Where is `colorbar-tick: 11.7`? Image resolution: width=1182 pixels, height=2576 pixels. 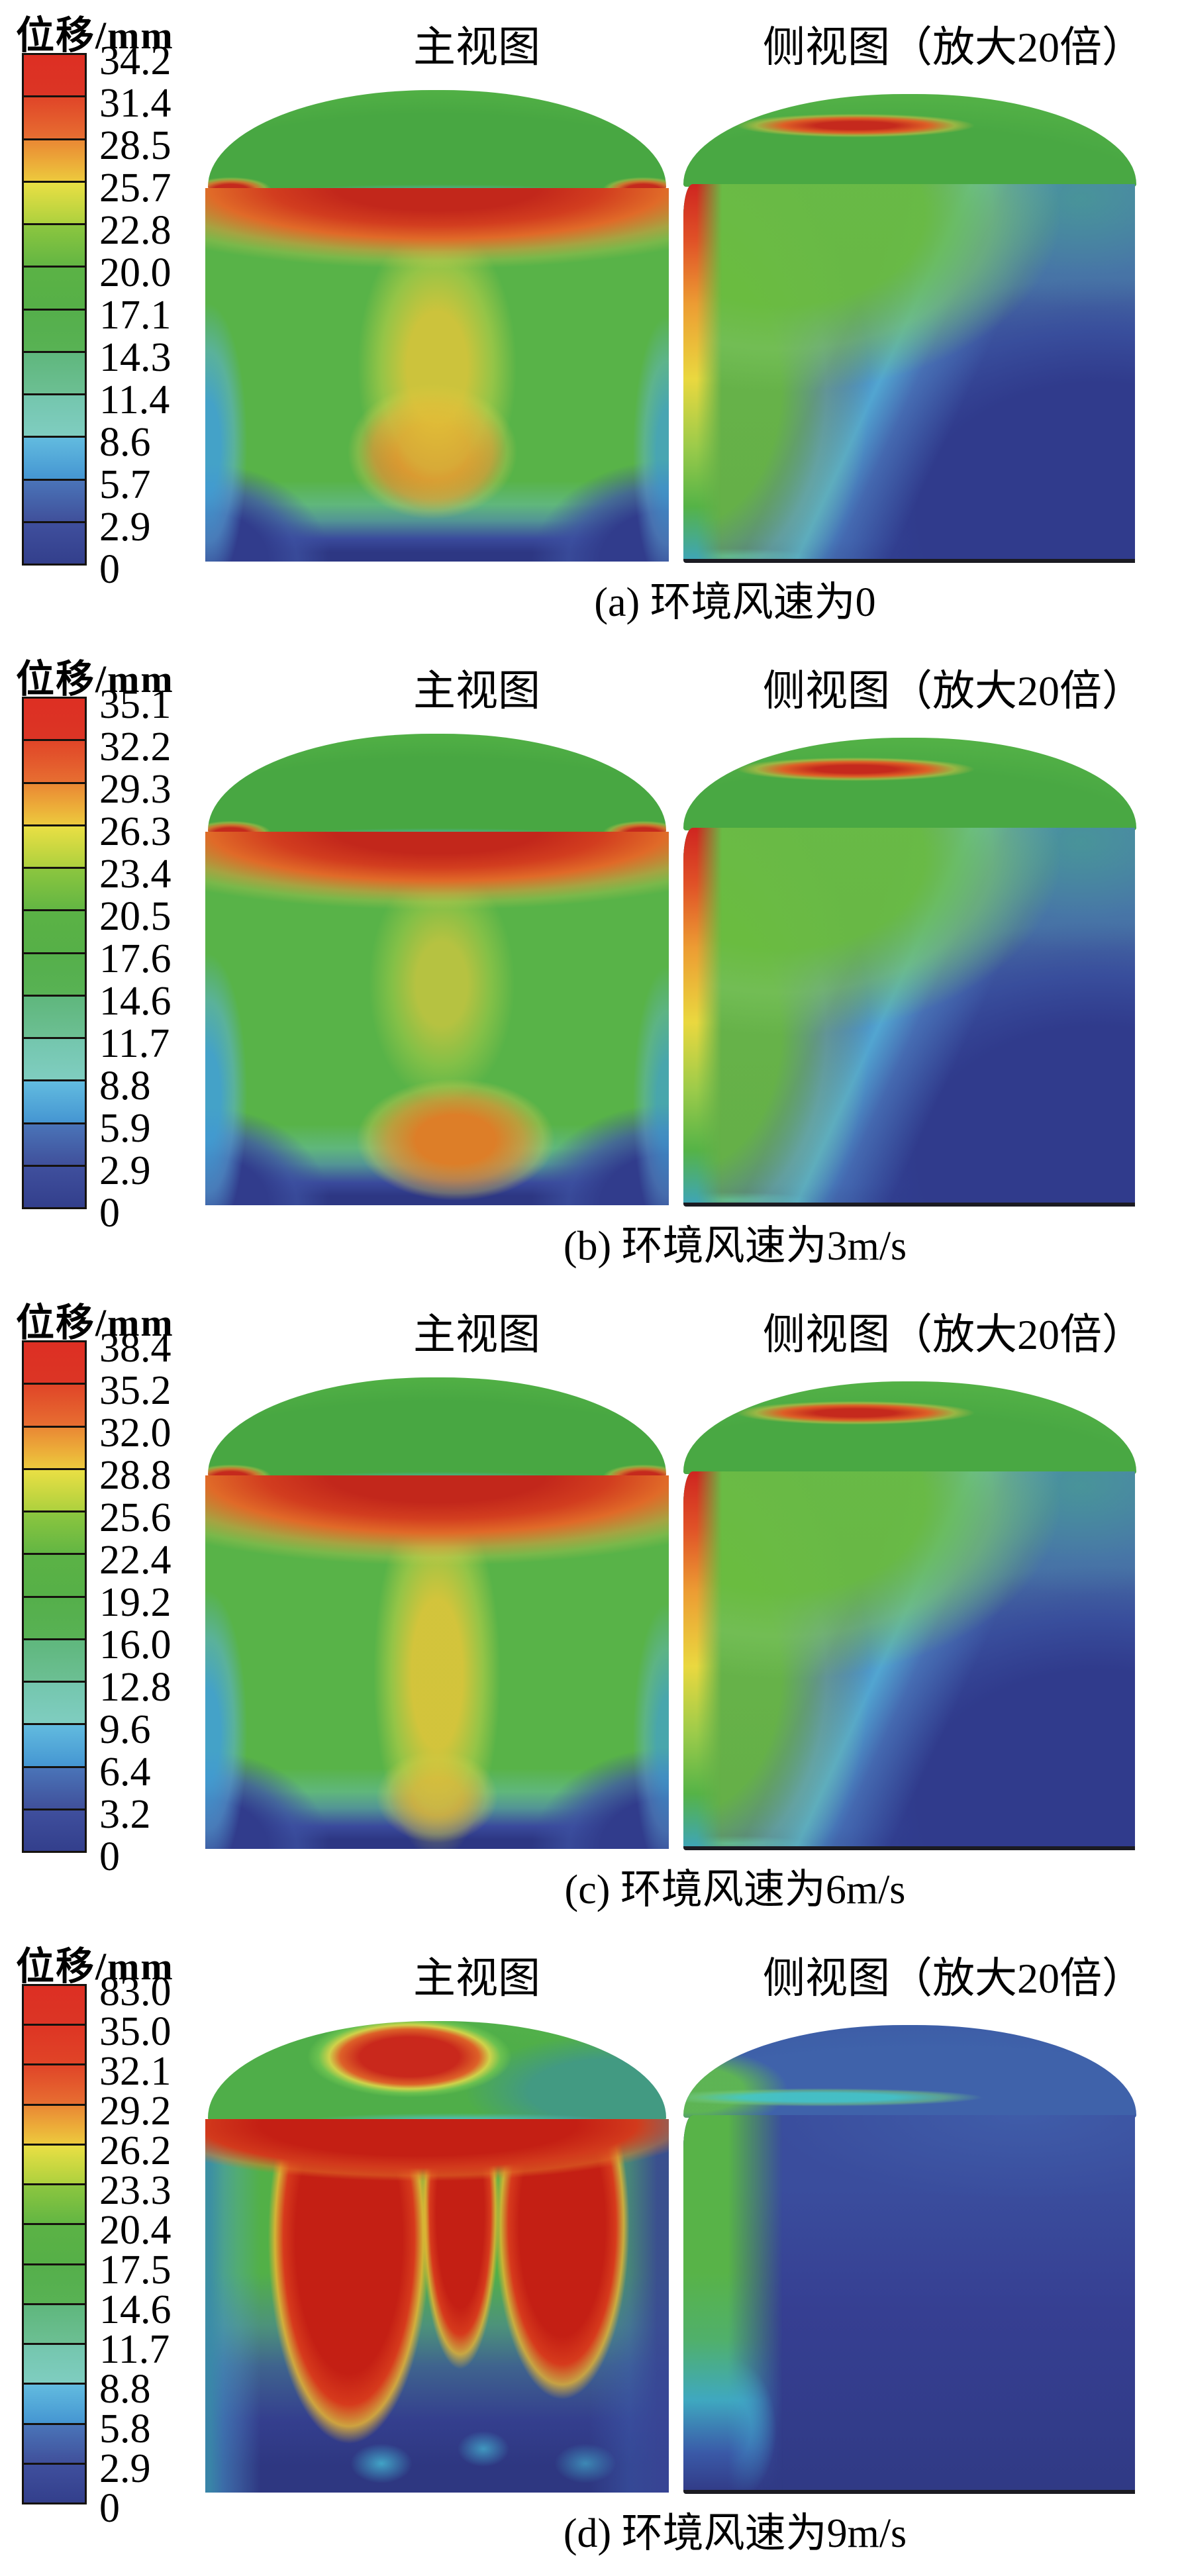 colorbar-tick: 11.7 is located at coordinates (134, 1043).